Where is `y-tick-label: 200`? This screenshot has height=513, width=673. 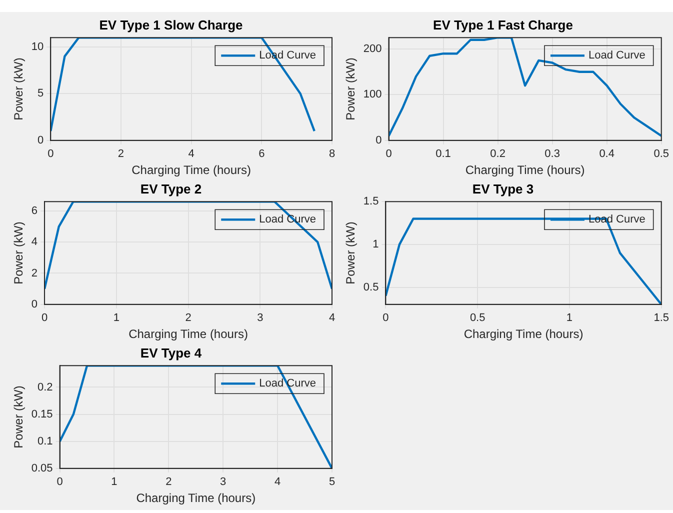 y-tick-label: 200 is located at coordinates (372, 49).